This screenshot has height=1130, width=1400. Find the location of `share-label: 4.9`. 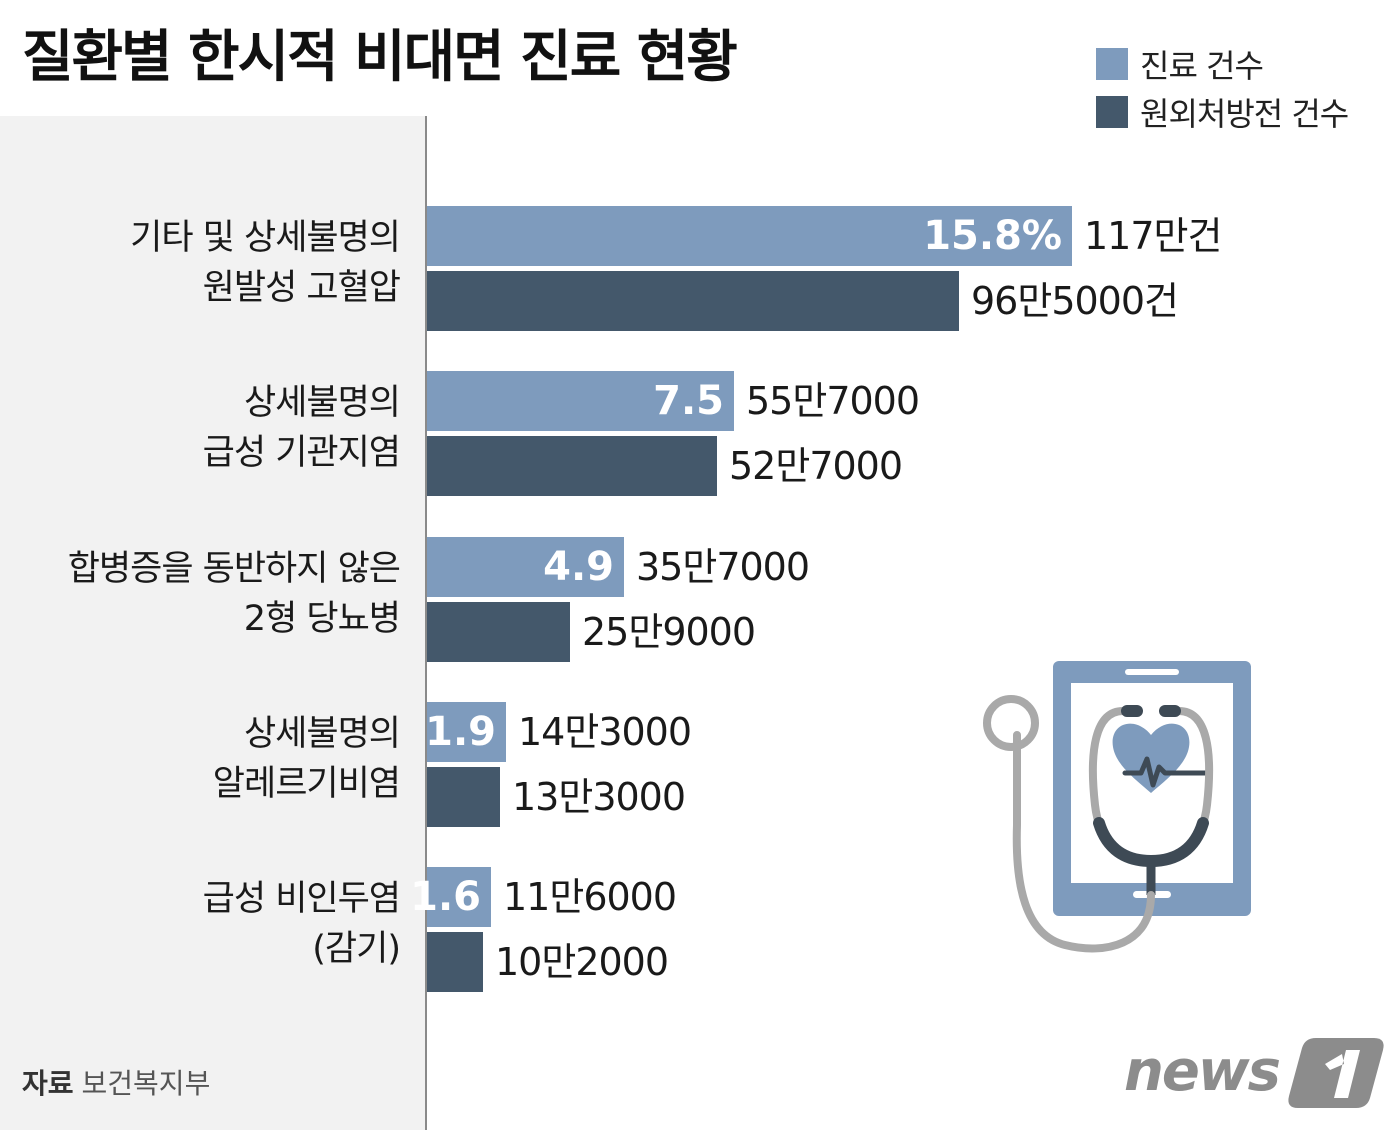

share-label: 4.9 is located at coordinates (578, 567).